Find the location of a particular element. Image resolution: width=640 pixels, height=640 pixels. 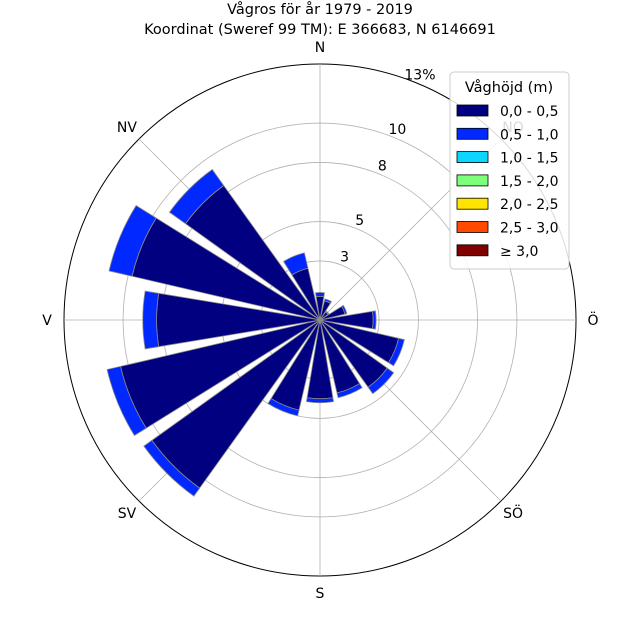

legend-item: 1,5 - 2,0 is located at coordinates (507, 182).